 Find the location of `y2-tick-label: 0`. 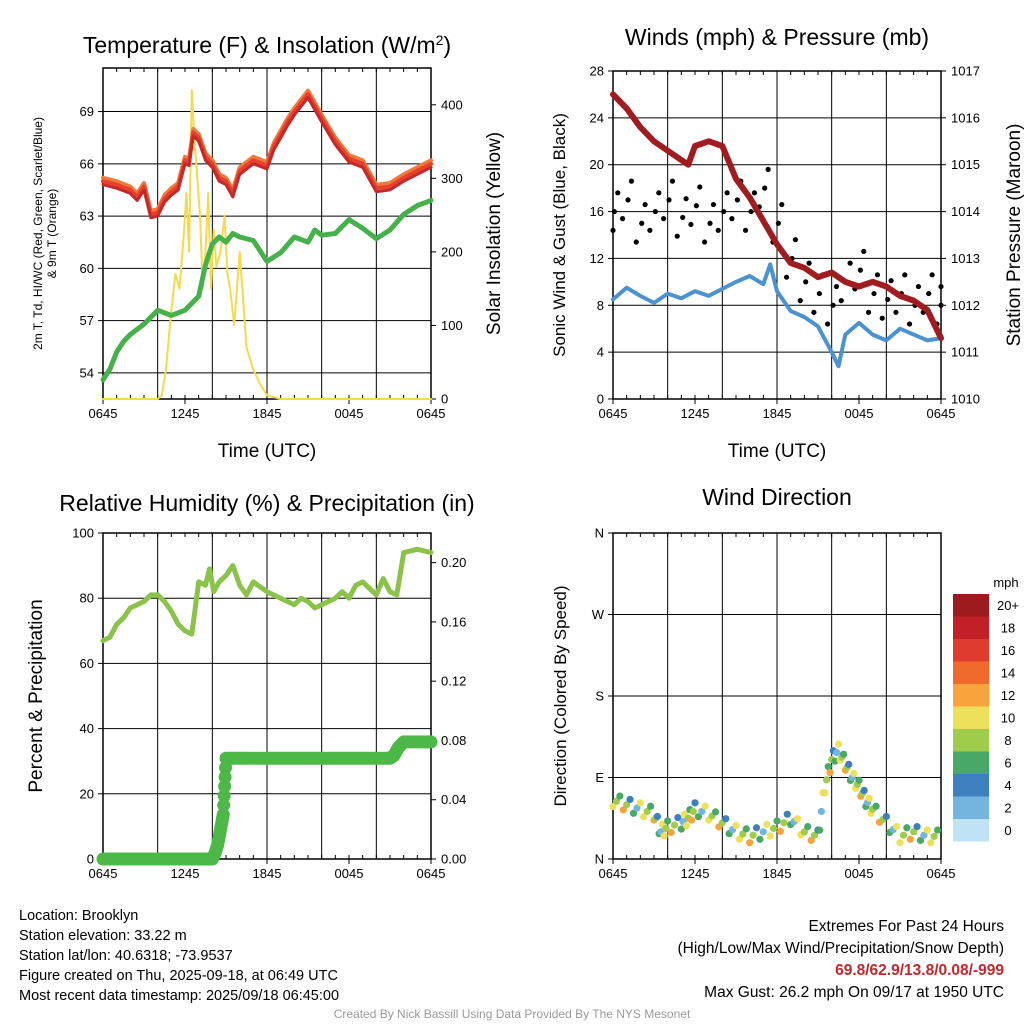

y2-tick-label: 0 is located at coordinates (444, 399).